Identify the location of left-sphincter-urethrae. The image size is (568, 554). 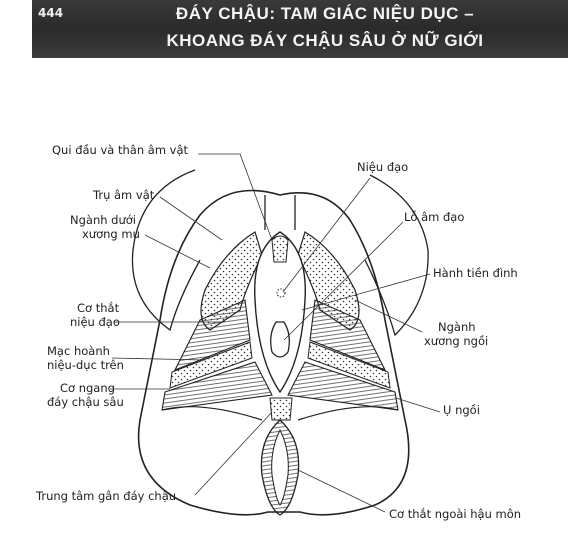
(212, 335).